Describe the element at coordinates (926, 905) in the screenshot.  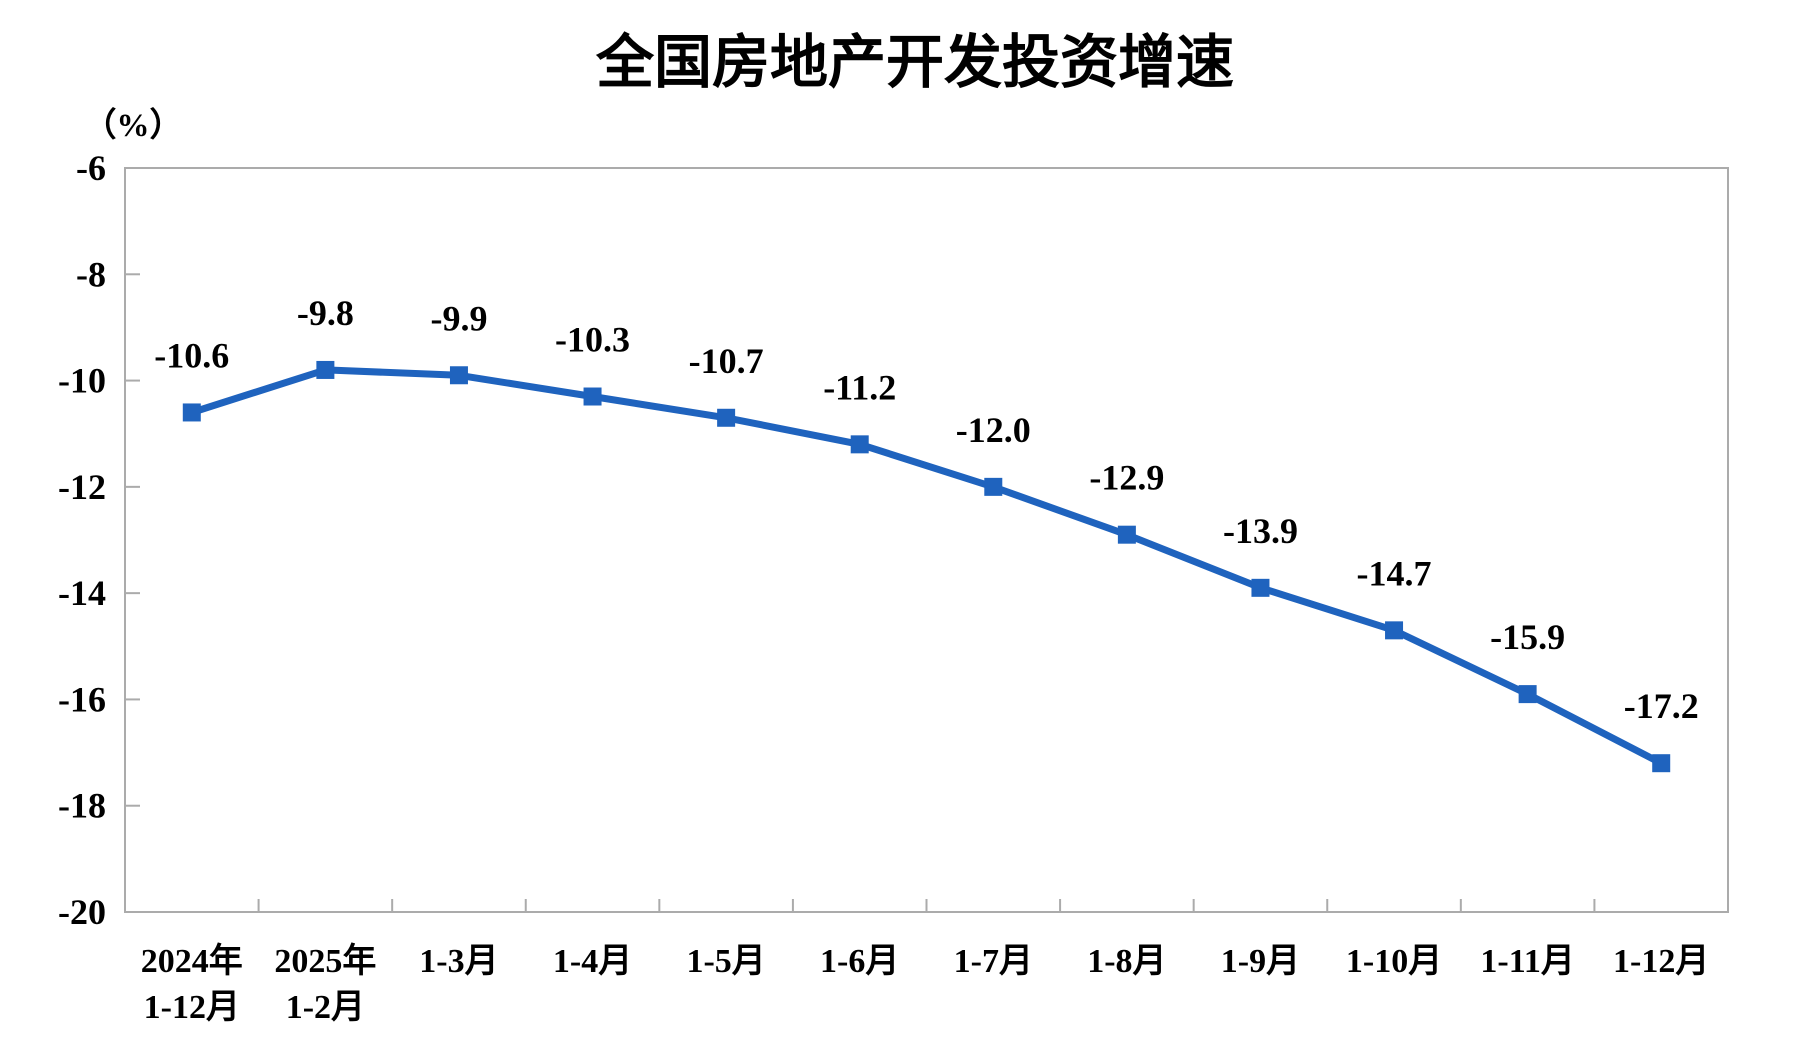
I see `x-axis-ticks` at that location.